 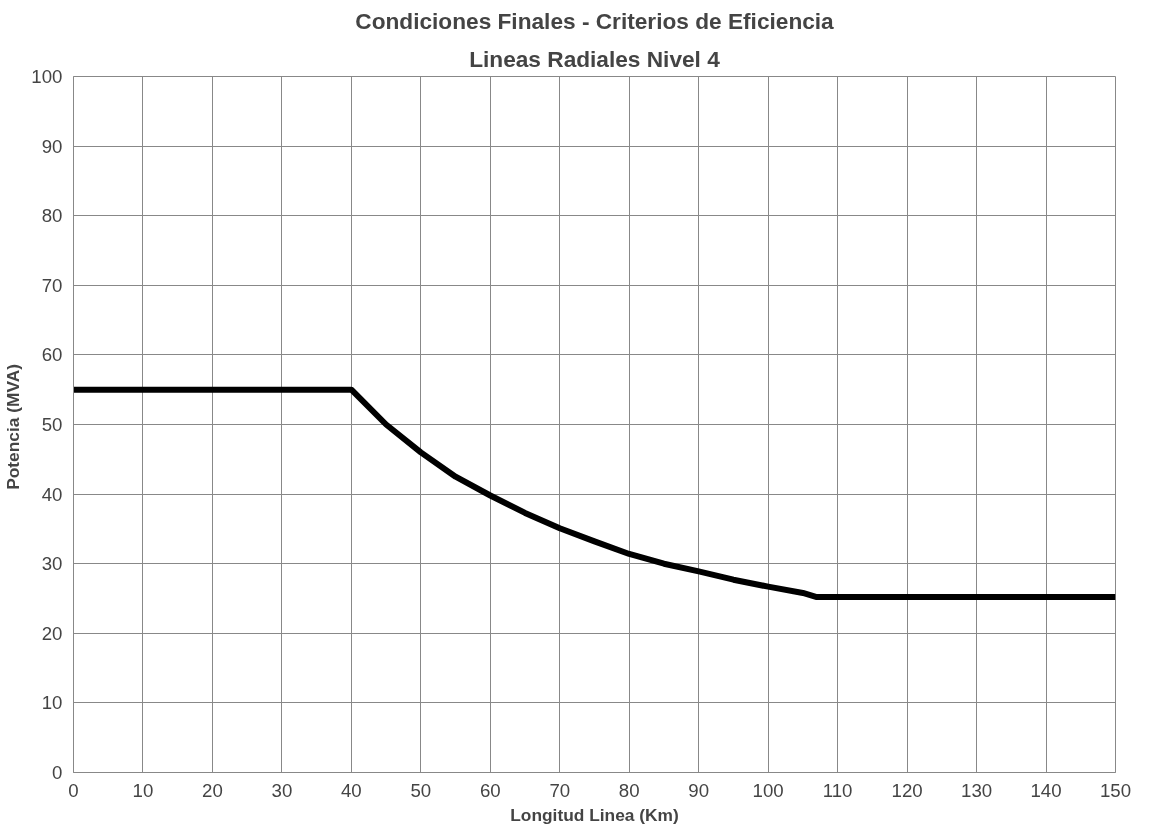 What do you see at coordinates (421, 790) in the screenshot?
I see `x-tick-label: 50` at bounding box center [421, 790].